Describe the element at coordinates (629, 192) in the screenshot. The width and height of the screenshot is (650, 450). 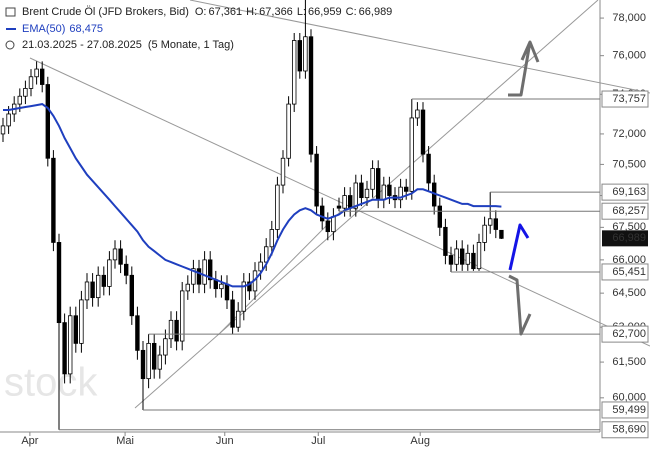
I see `level-label: 69,163` at that location.